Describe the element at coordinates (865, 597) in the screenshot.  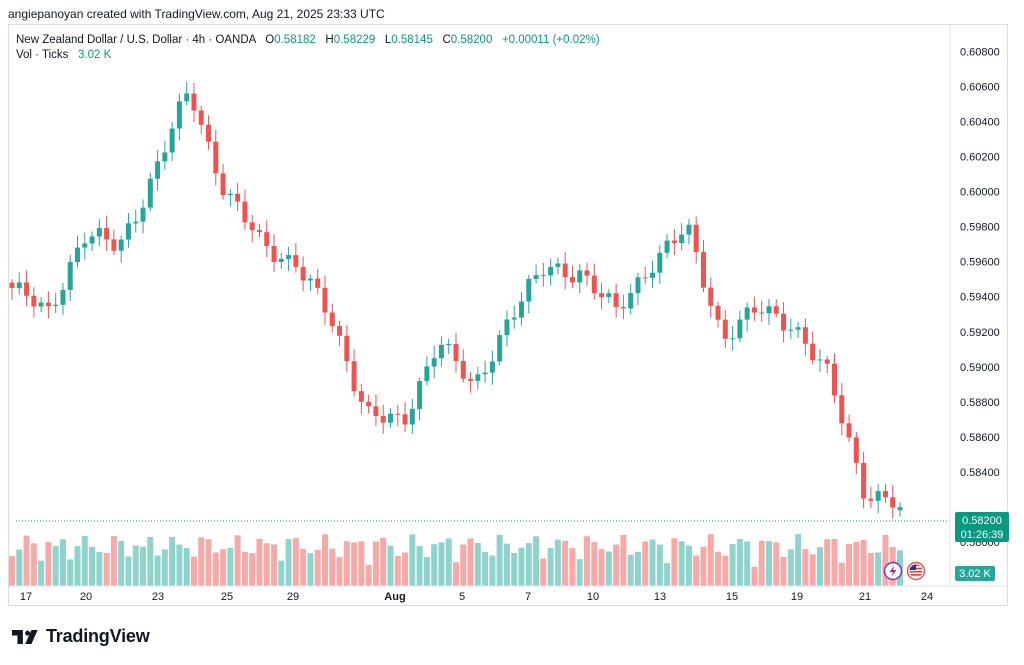
I see `time-tick-label: 21` at that location.